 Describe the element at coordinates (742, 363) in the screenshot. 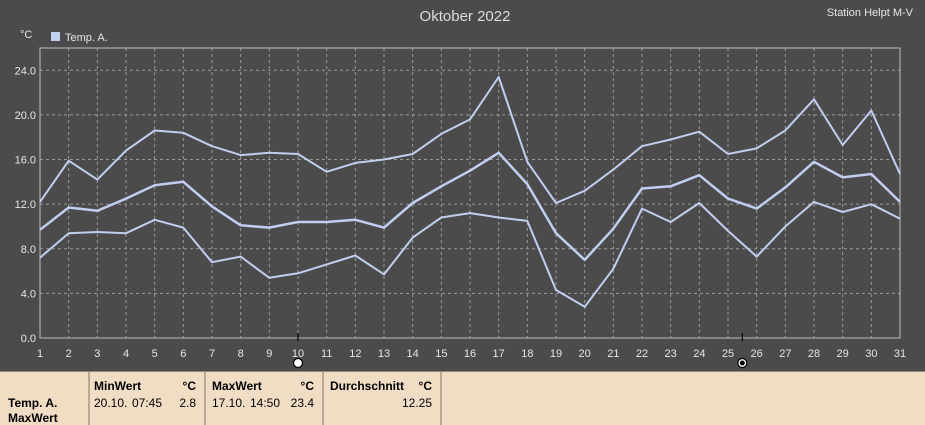

I see `marker-filled-dot` at that location.